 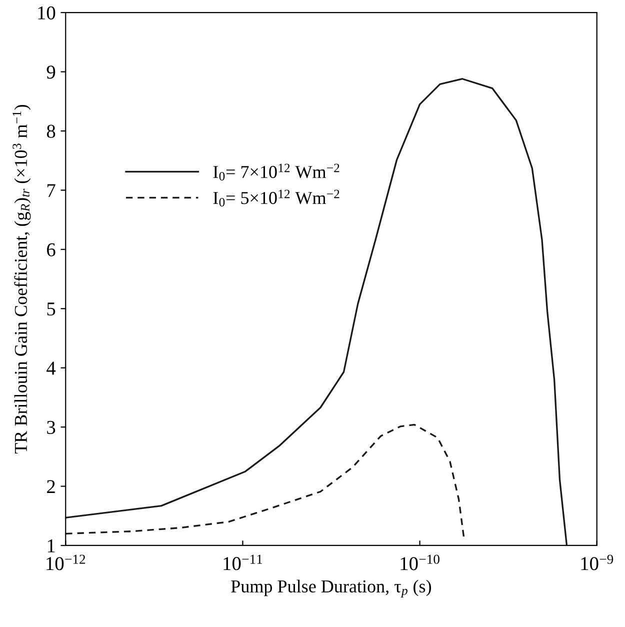 What do you see at coordinates (51, 487) in the screenshot?
I see `y-tick-label: 2` at bounding box center [51, 487].